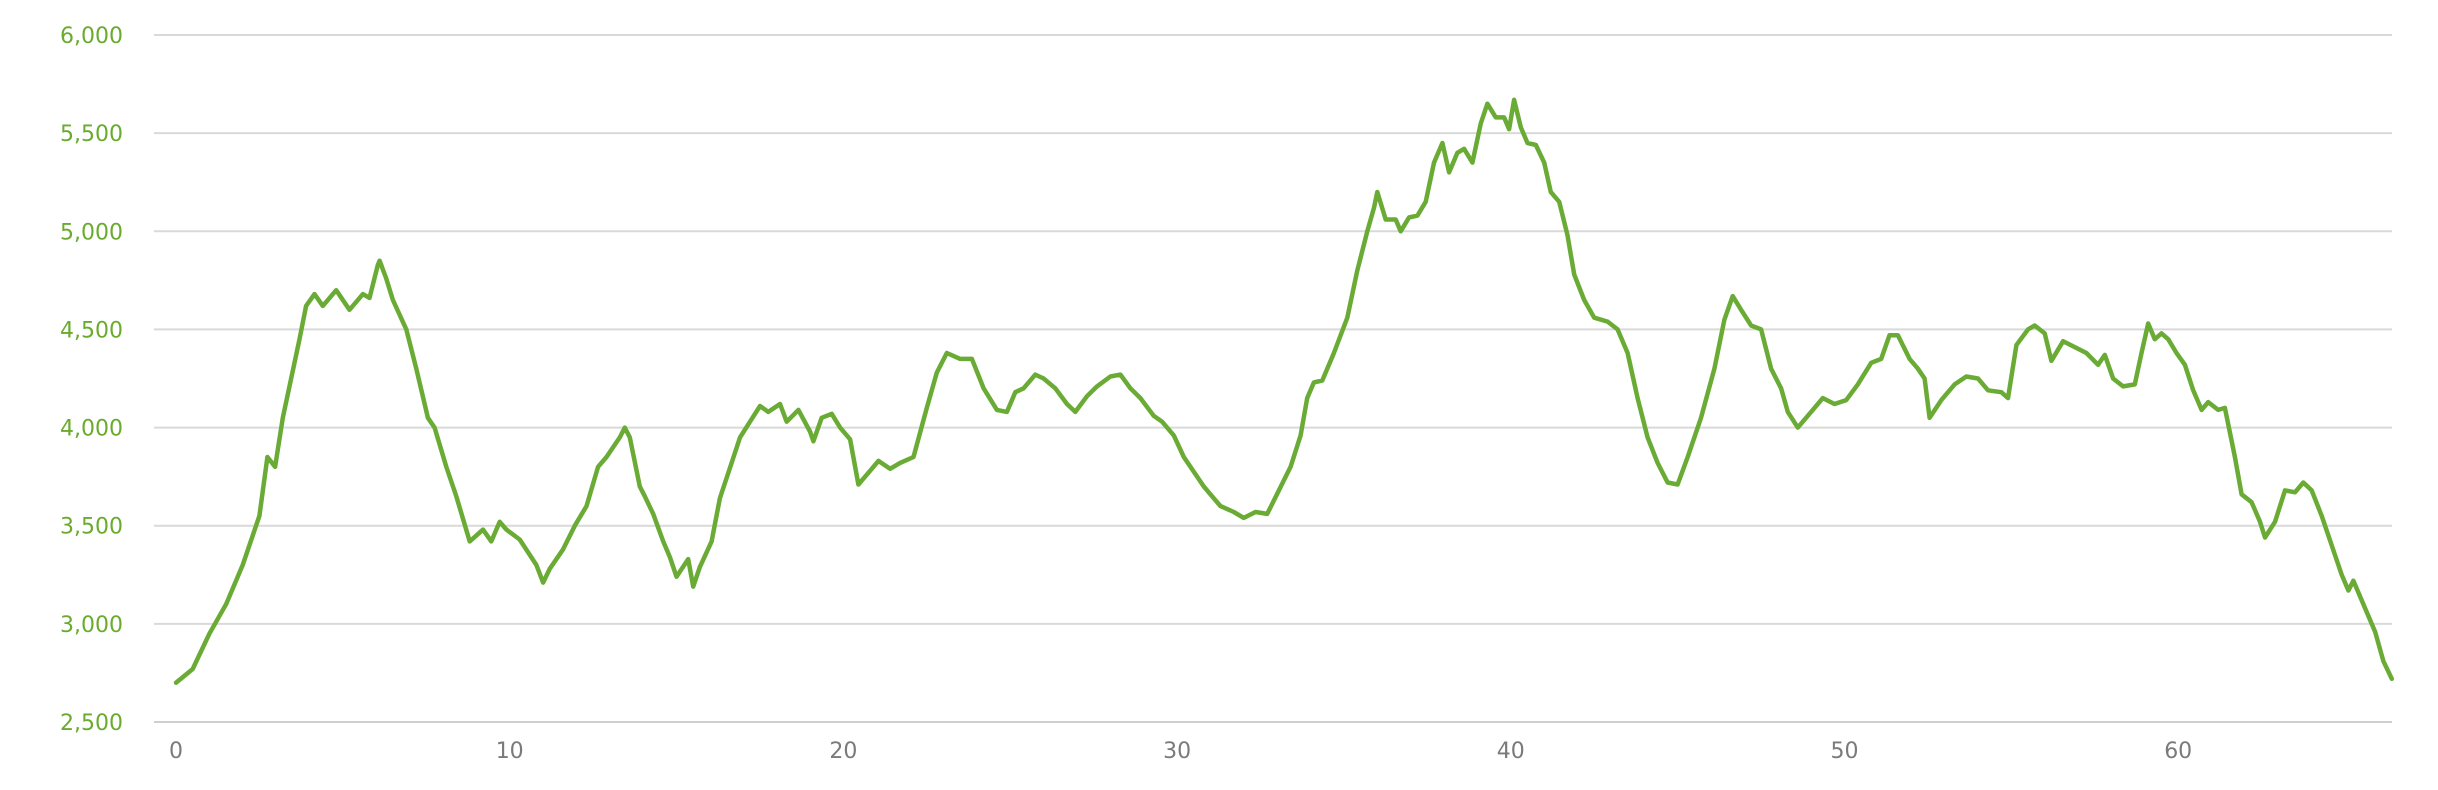  What do you see at coordinates (91, 330) in the screenshot?
I see `y-tick-label: 4,500` at bounding box center [91, 330].